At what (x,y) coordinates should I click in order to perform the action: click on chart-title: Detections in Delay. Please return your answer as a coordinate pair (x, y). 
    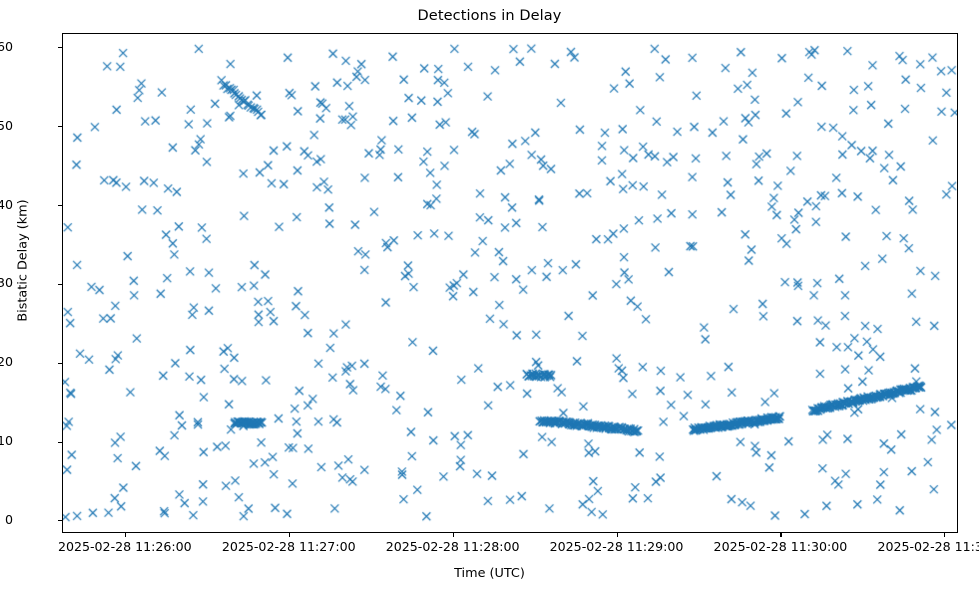
    Looking at the image, I should click on (489, 16).